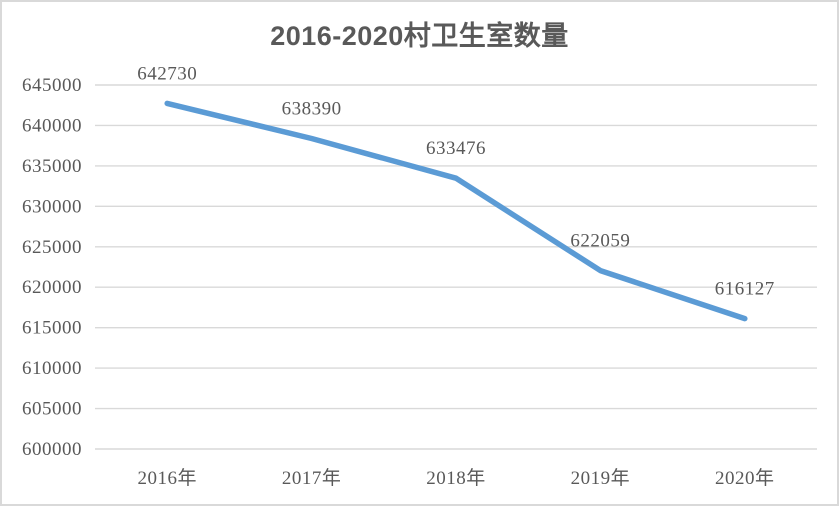  What do you see at coordinates (167, 478) in the screenshot?
I see `x-axis-tick-label: 2016年` at bounding box center [167, 478].